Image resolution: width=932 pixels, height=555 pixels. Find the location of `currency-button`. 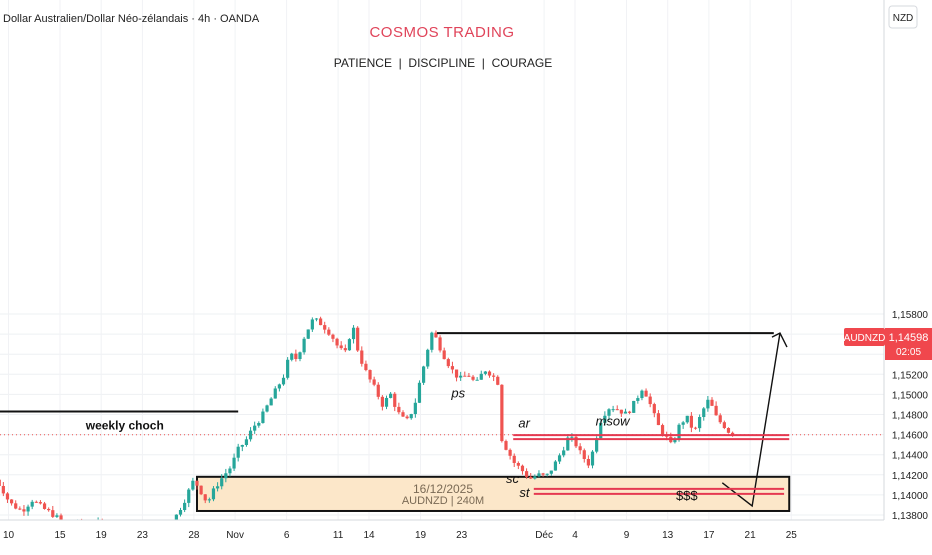

currency-button is located at coordinates (903, 17).